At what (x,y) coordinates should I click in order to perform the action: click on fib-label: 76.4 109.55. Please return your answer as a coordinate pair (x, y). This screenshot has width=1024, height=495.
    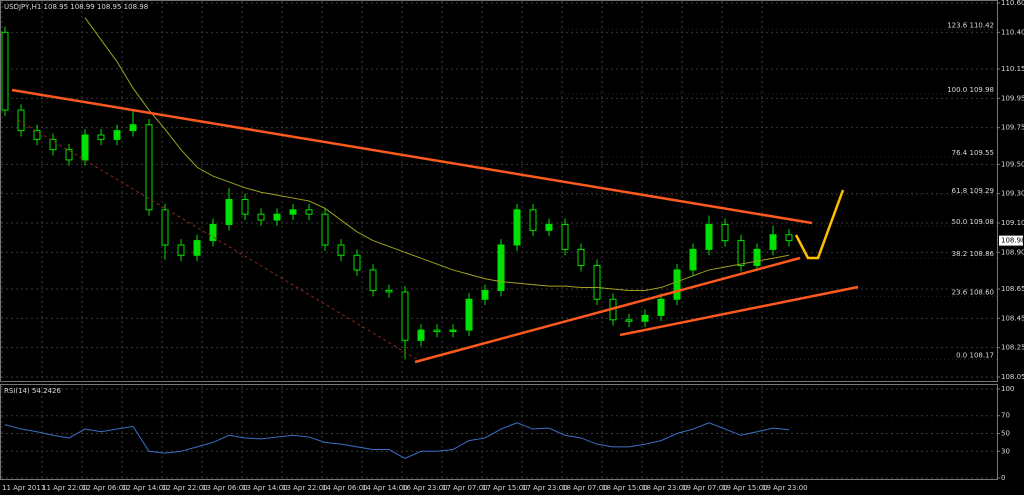
    Looking at the image, I should click on (973, 153).